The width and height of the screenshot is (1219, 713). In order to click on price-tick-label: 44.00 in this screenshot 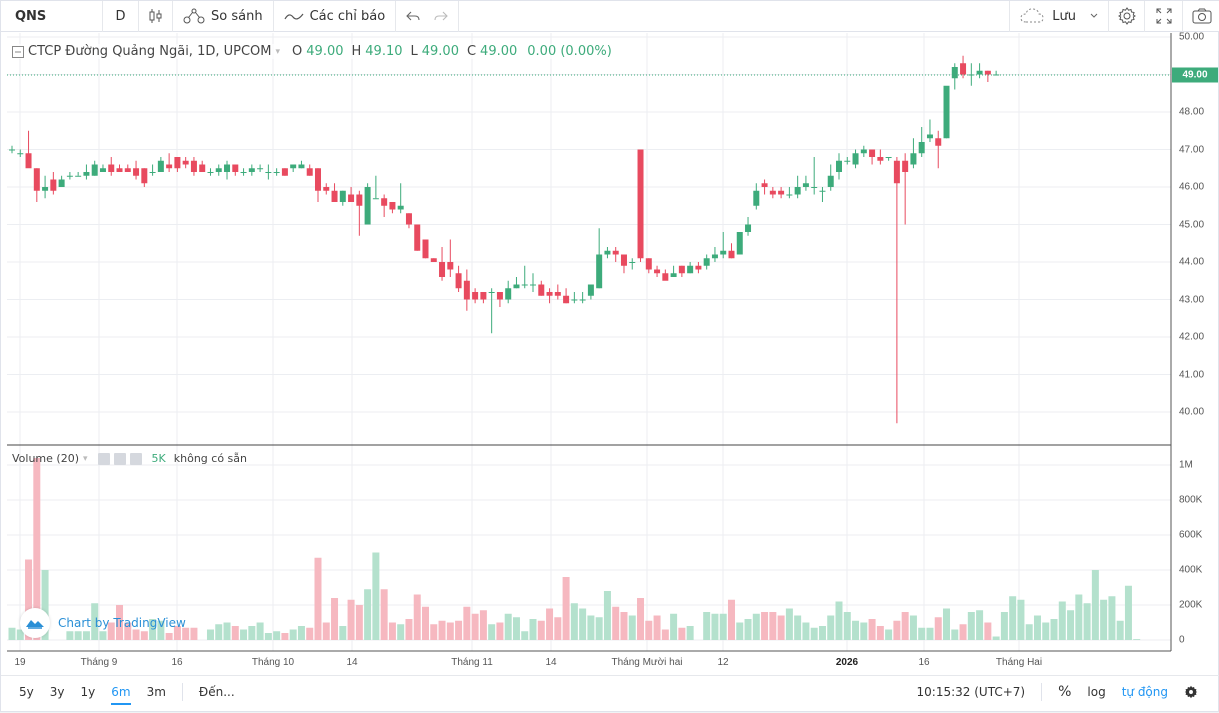, I will do `click(1192, 262)`.